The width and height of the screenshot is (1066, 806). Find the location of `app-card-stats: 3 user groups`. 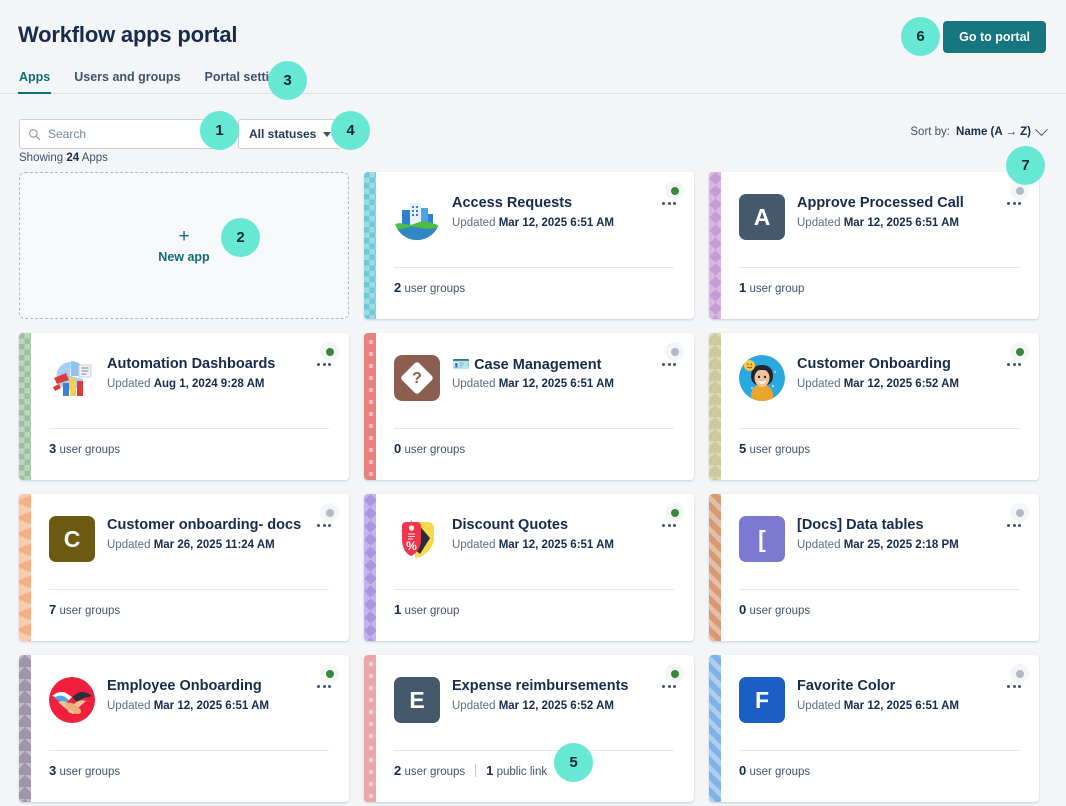

app-card-stats: 3 user groups is located at coordinates (192, 448).